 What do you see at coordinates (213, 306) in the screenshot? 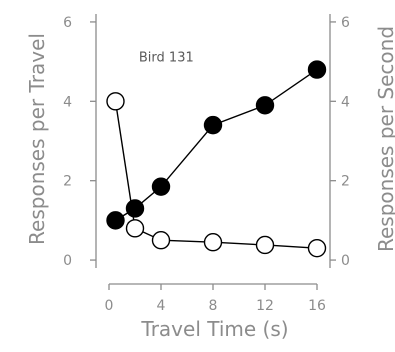
I see `x-tick-label: 8` at bounding box center [213, 306].